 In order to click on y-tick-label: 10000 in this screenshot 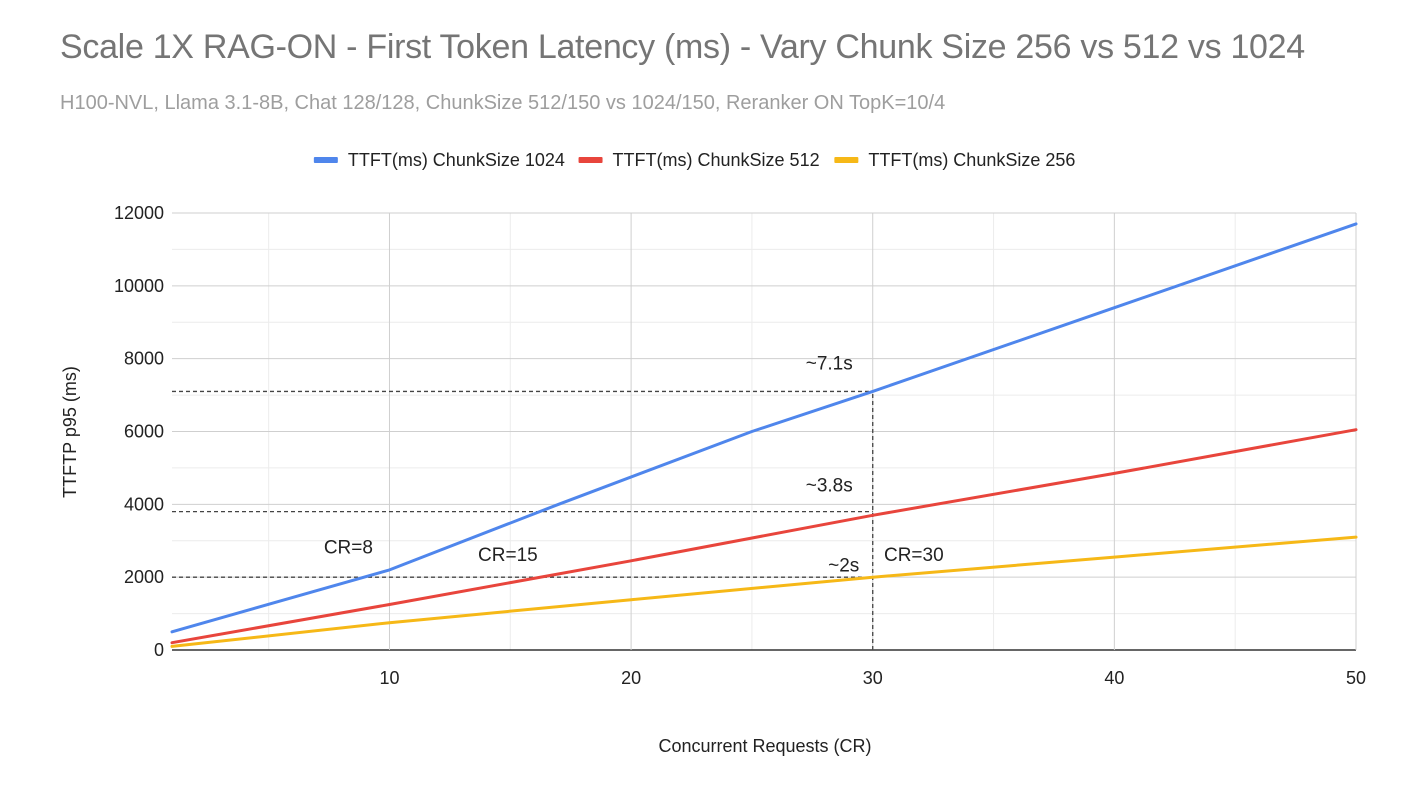, I will do `click(139, 286)`.